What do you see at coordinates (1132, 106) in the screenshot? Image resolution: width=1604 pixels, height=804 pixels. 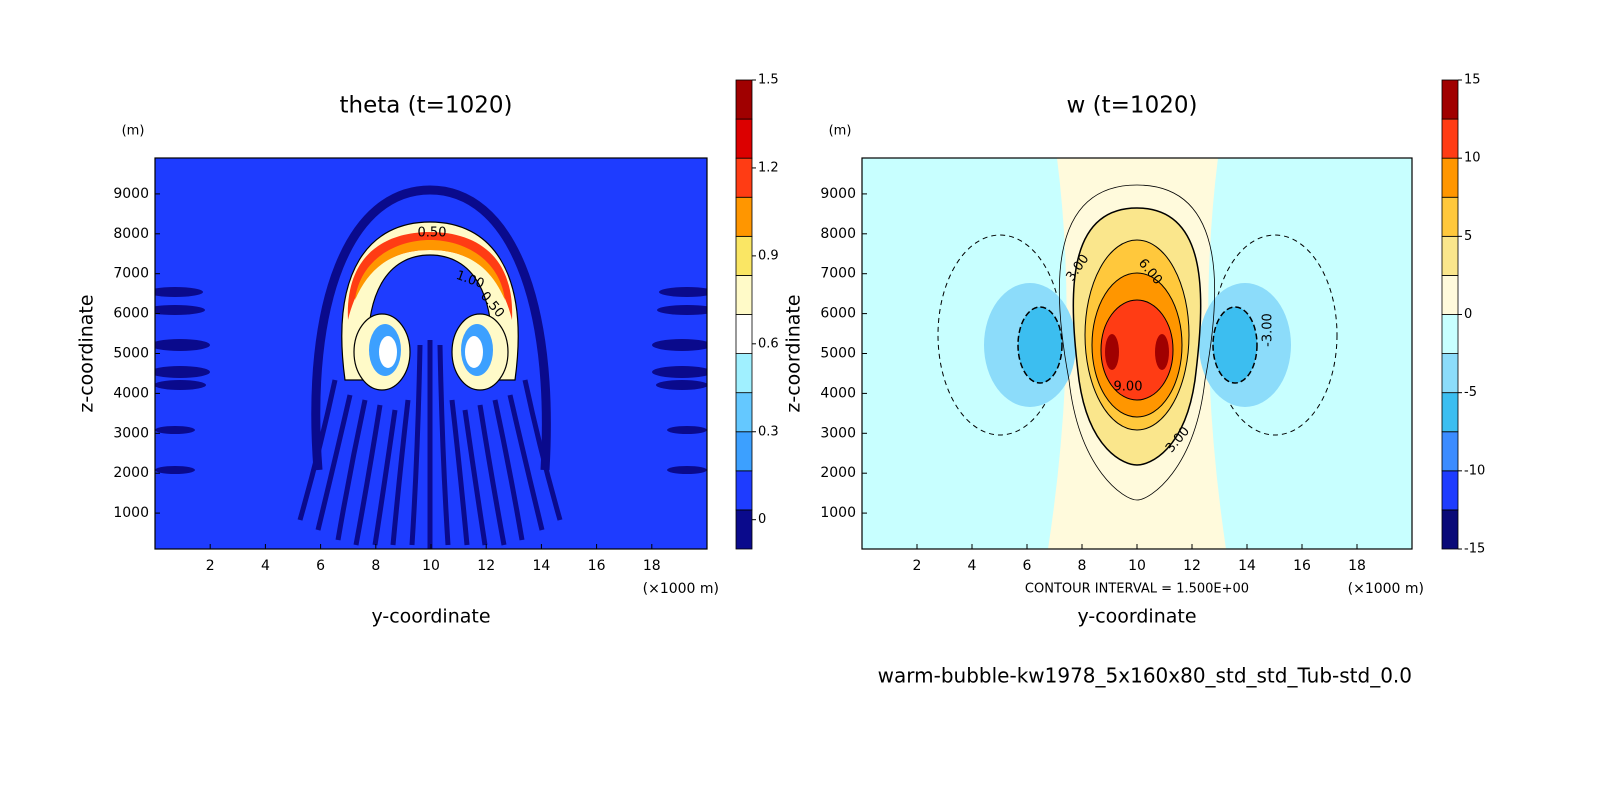 I see `chart-title: w (t=1020)` at bounding box center [1132, 106].